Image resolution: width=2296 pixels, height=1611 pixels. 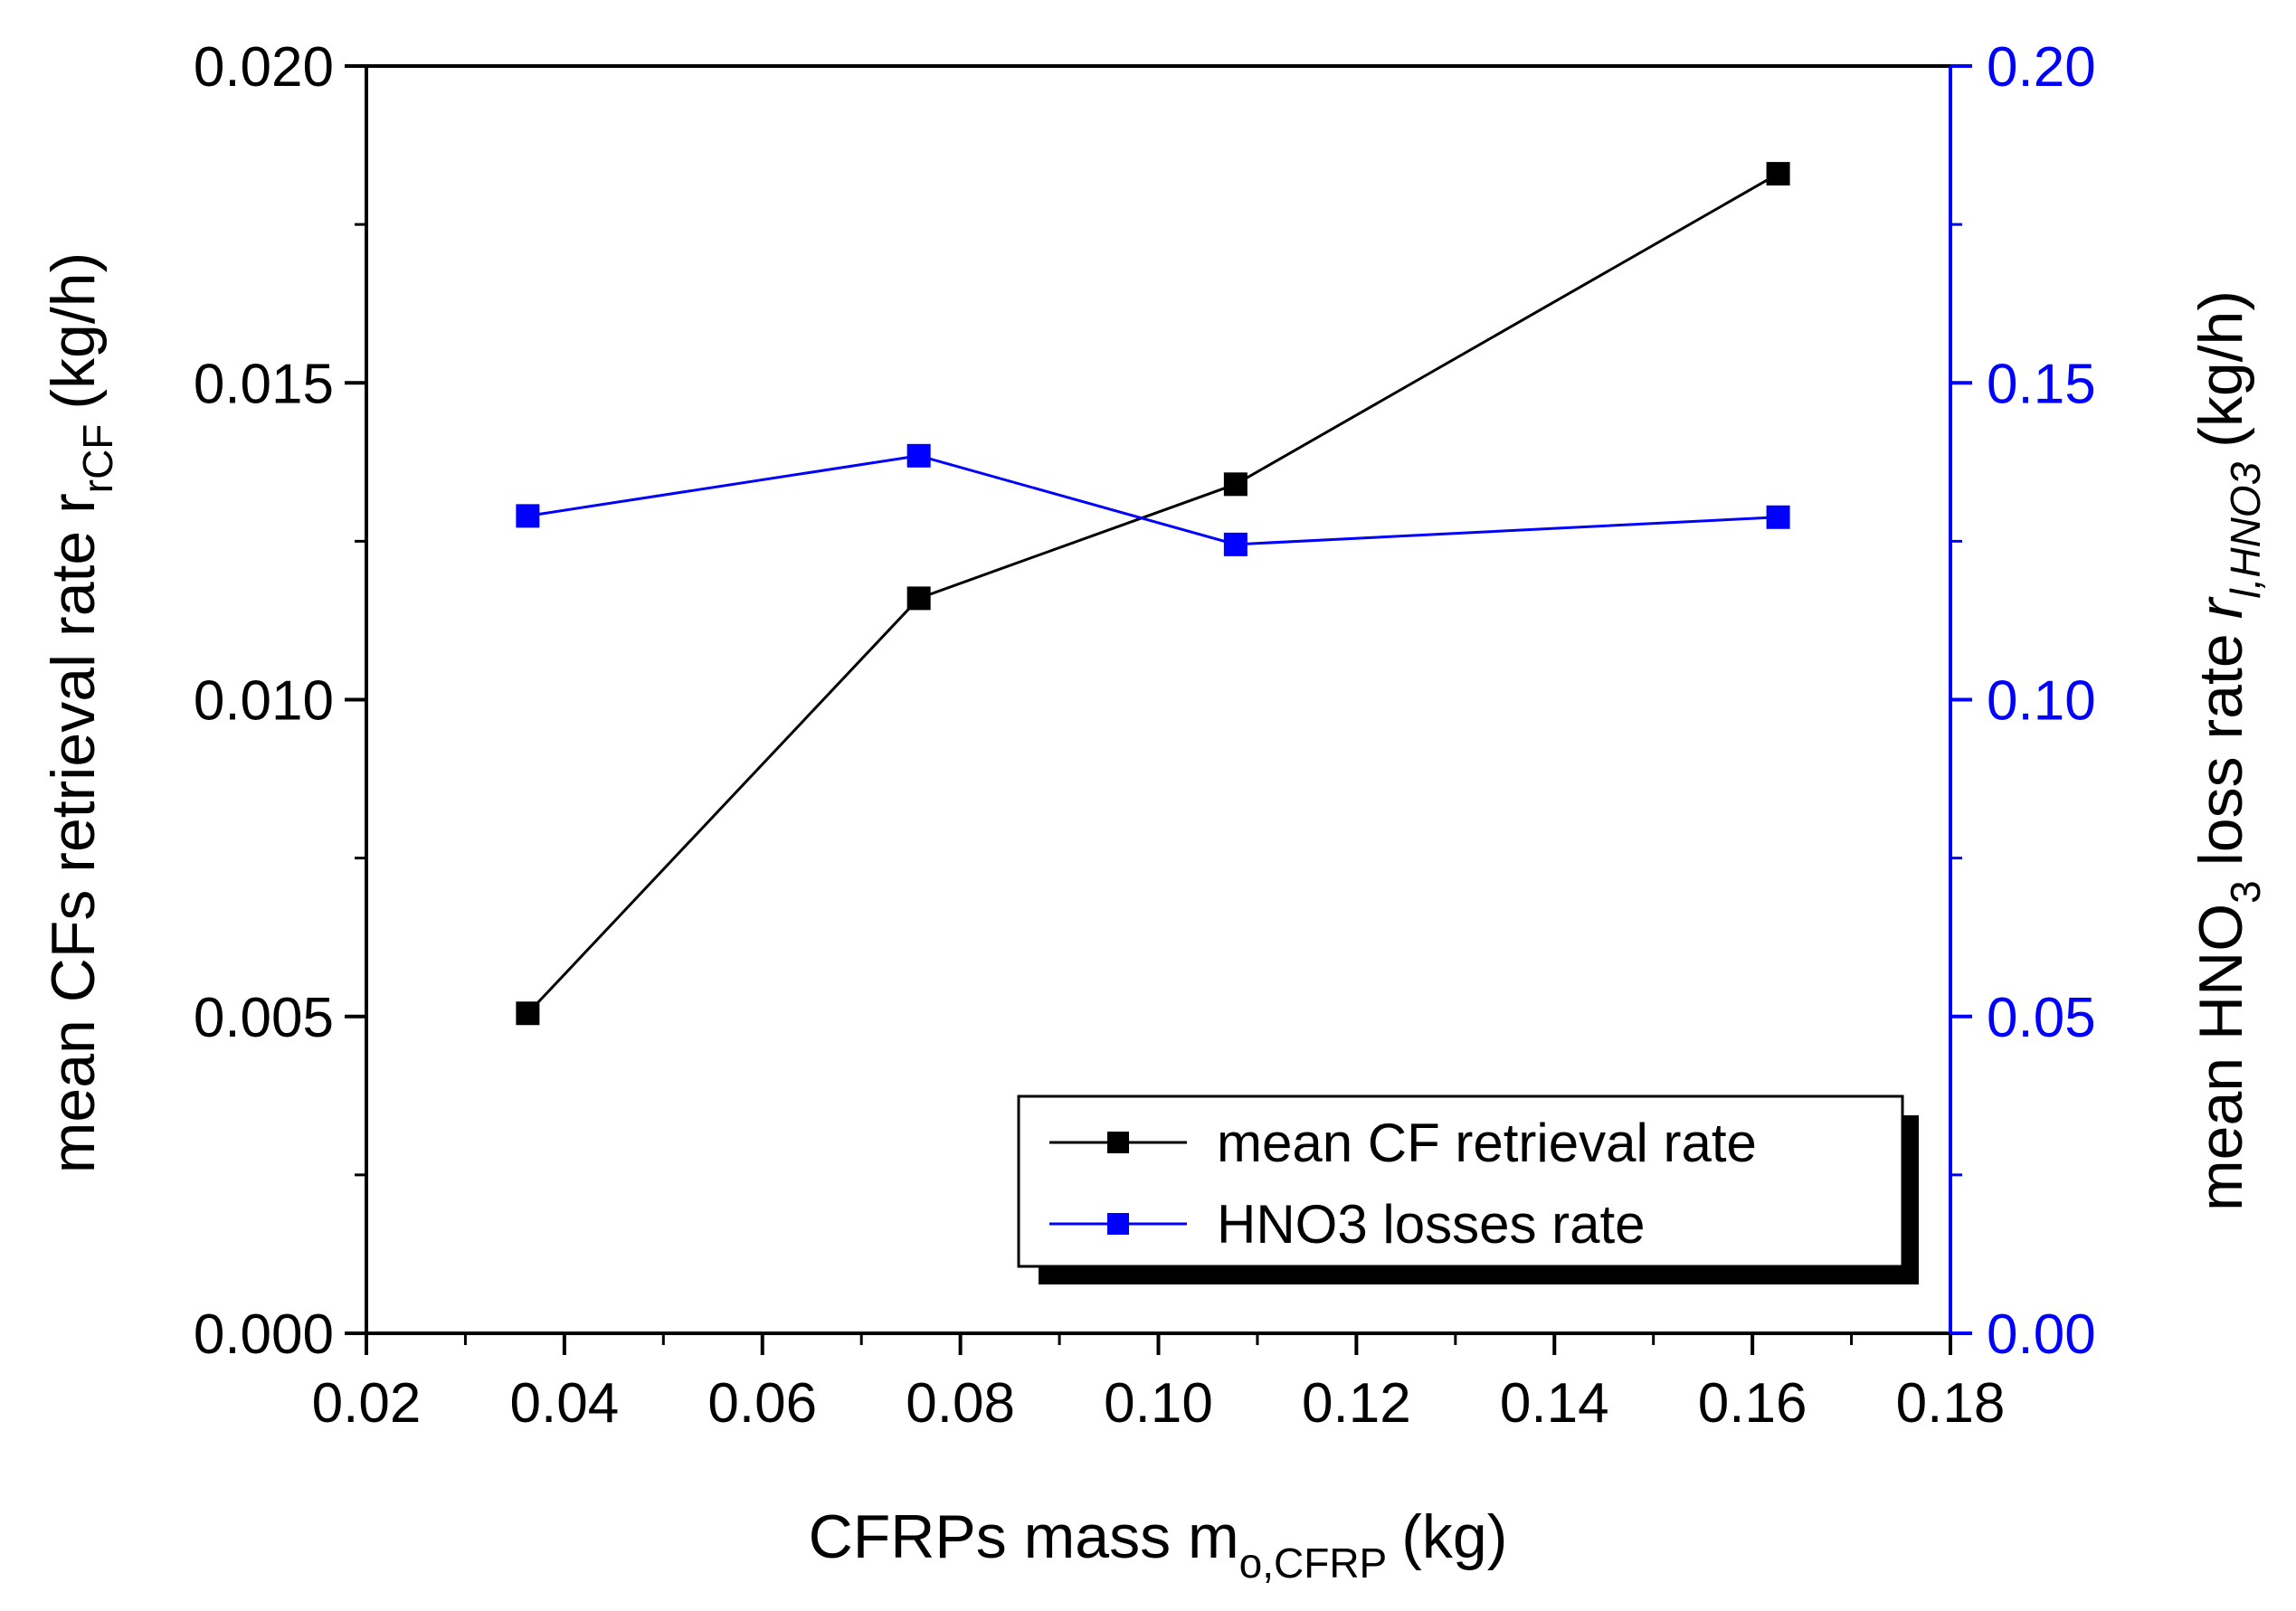 What do you see at coordinates (1487, 1143) in the screenshot?
I see `legend-label-cf: mean CF retrieval rate` at bounding box center [1487, 1143].